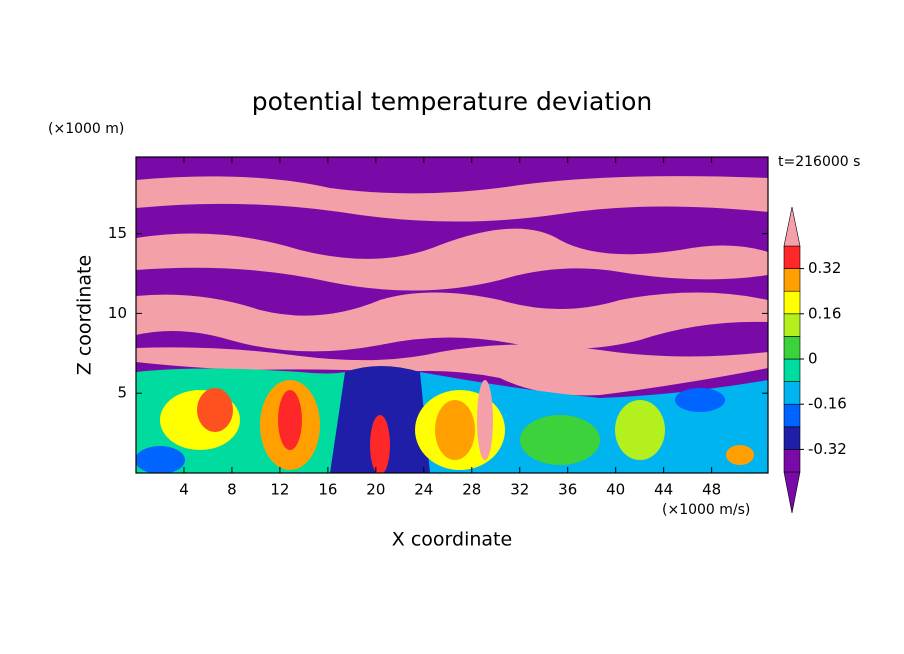 This screenshot has width=904, height=654. What do you see at coordinates (86, 129) in the screenshot?
I see `y-unit: (×1000 m)` at bounding box center [86, 129].